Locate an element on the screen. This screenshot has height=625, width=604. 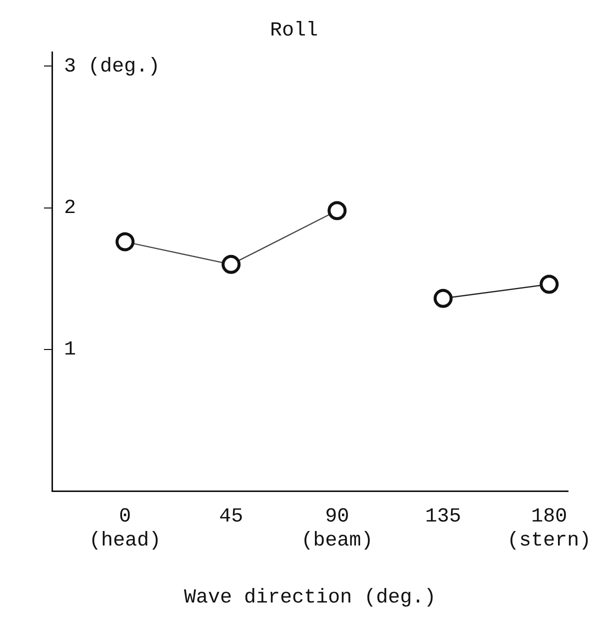
y-tick-label: 1 is located at coordinates (70, 350).